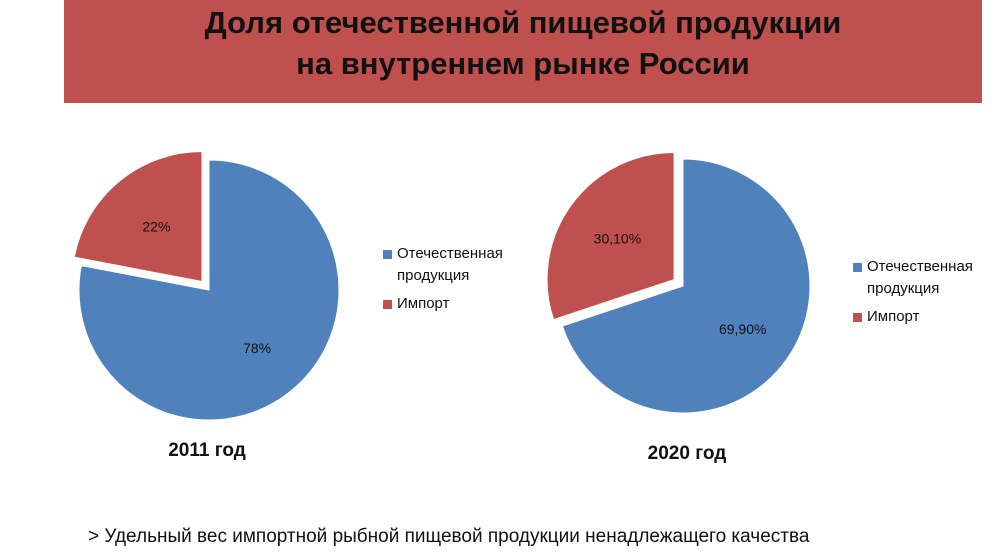 This screenshot has width=1000, height=560. I want to click on chart-title-2020: 2020 год, so click(687, 453).